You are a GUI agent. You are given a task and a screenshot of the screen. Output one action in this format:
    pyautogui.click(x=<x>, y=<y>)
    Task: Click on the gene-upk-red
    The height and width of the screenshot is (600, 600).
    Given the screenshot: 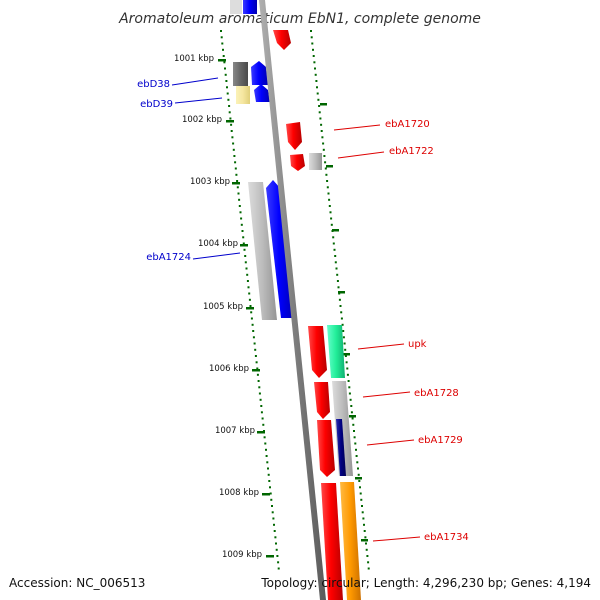 What is the action you would take?
    pyautogui.click(x=317, y=352)
    